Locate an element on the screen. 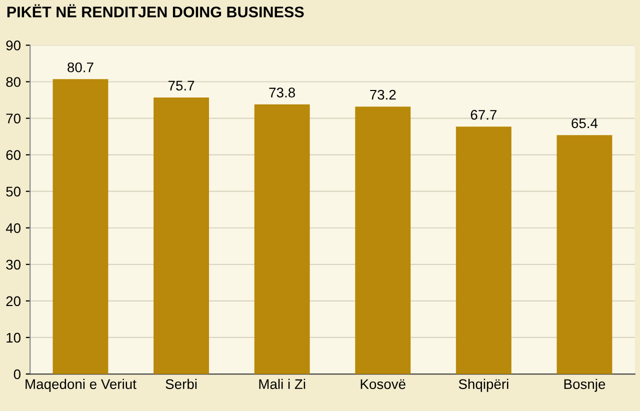 The height and width of the screenshot is (411, 640). y-tick-label: 30 is located at coordinates (13, 265).